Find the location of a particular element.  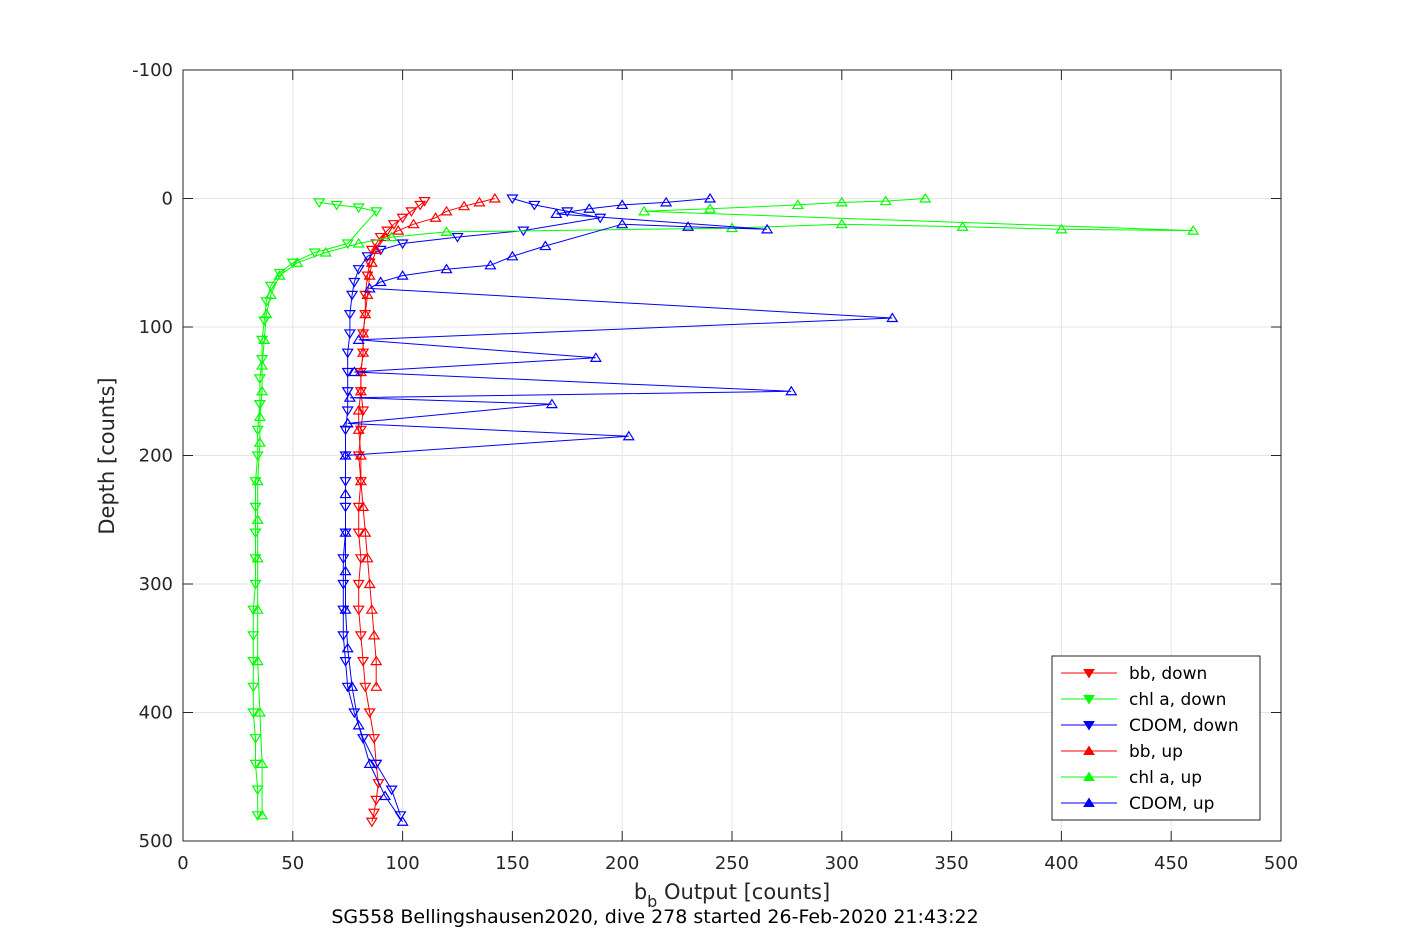

legend-item: CDOM, up is located at coordinates (1137, 804).